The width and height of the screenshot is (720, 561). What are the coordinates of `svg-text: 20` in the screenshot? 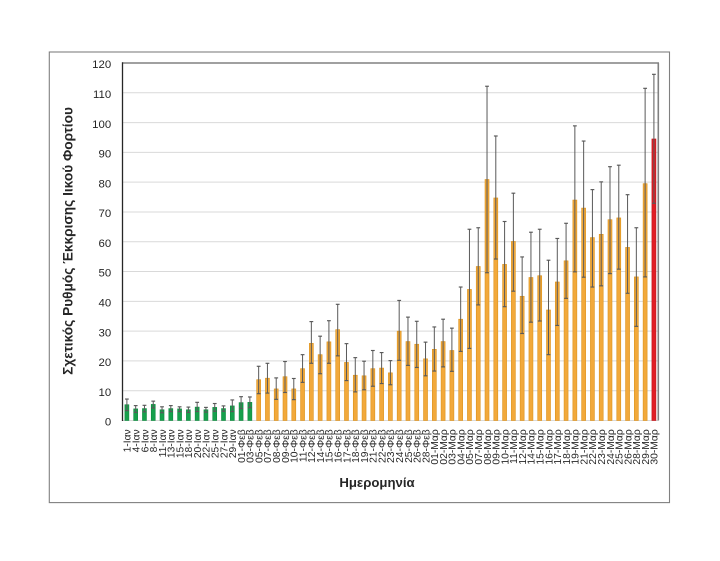 It's located at (105, 363).